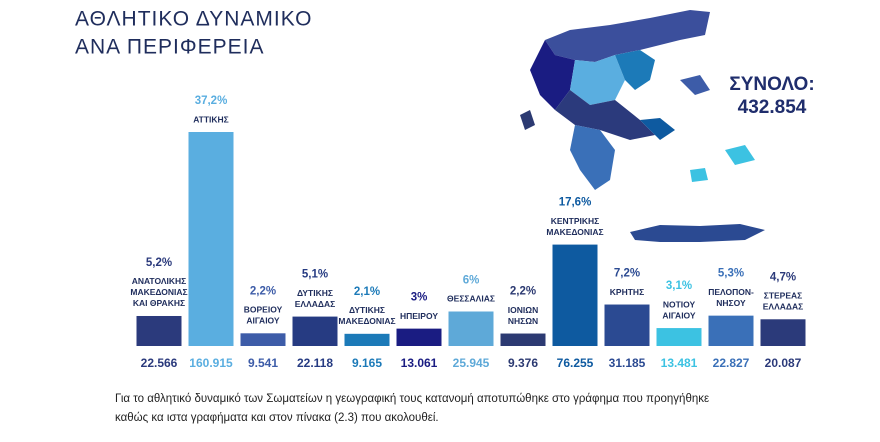 Image resolution: width=880 pixels, height=442 pixels. What do you see at coordinates (575, 221) in the screenshot?
I see `category-label: ΚΕΝΤΡΙΚΗΣ` at bounding box center [575, 221].